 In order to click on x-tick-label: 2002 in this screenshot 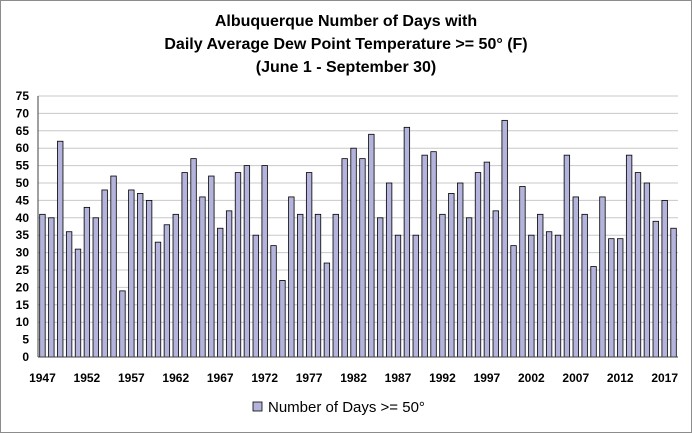, I will do `click(531, 378)`.